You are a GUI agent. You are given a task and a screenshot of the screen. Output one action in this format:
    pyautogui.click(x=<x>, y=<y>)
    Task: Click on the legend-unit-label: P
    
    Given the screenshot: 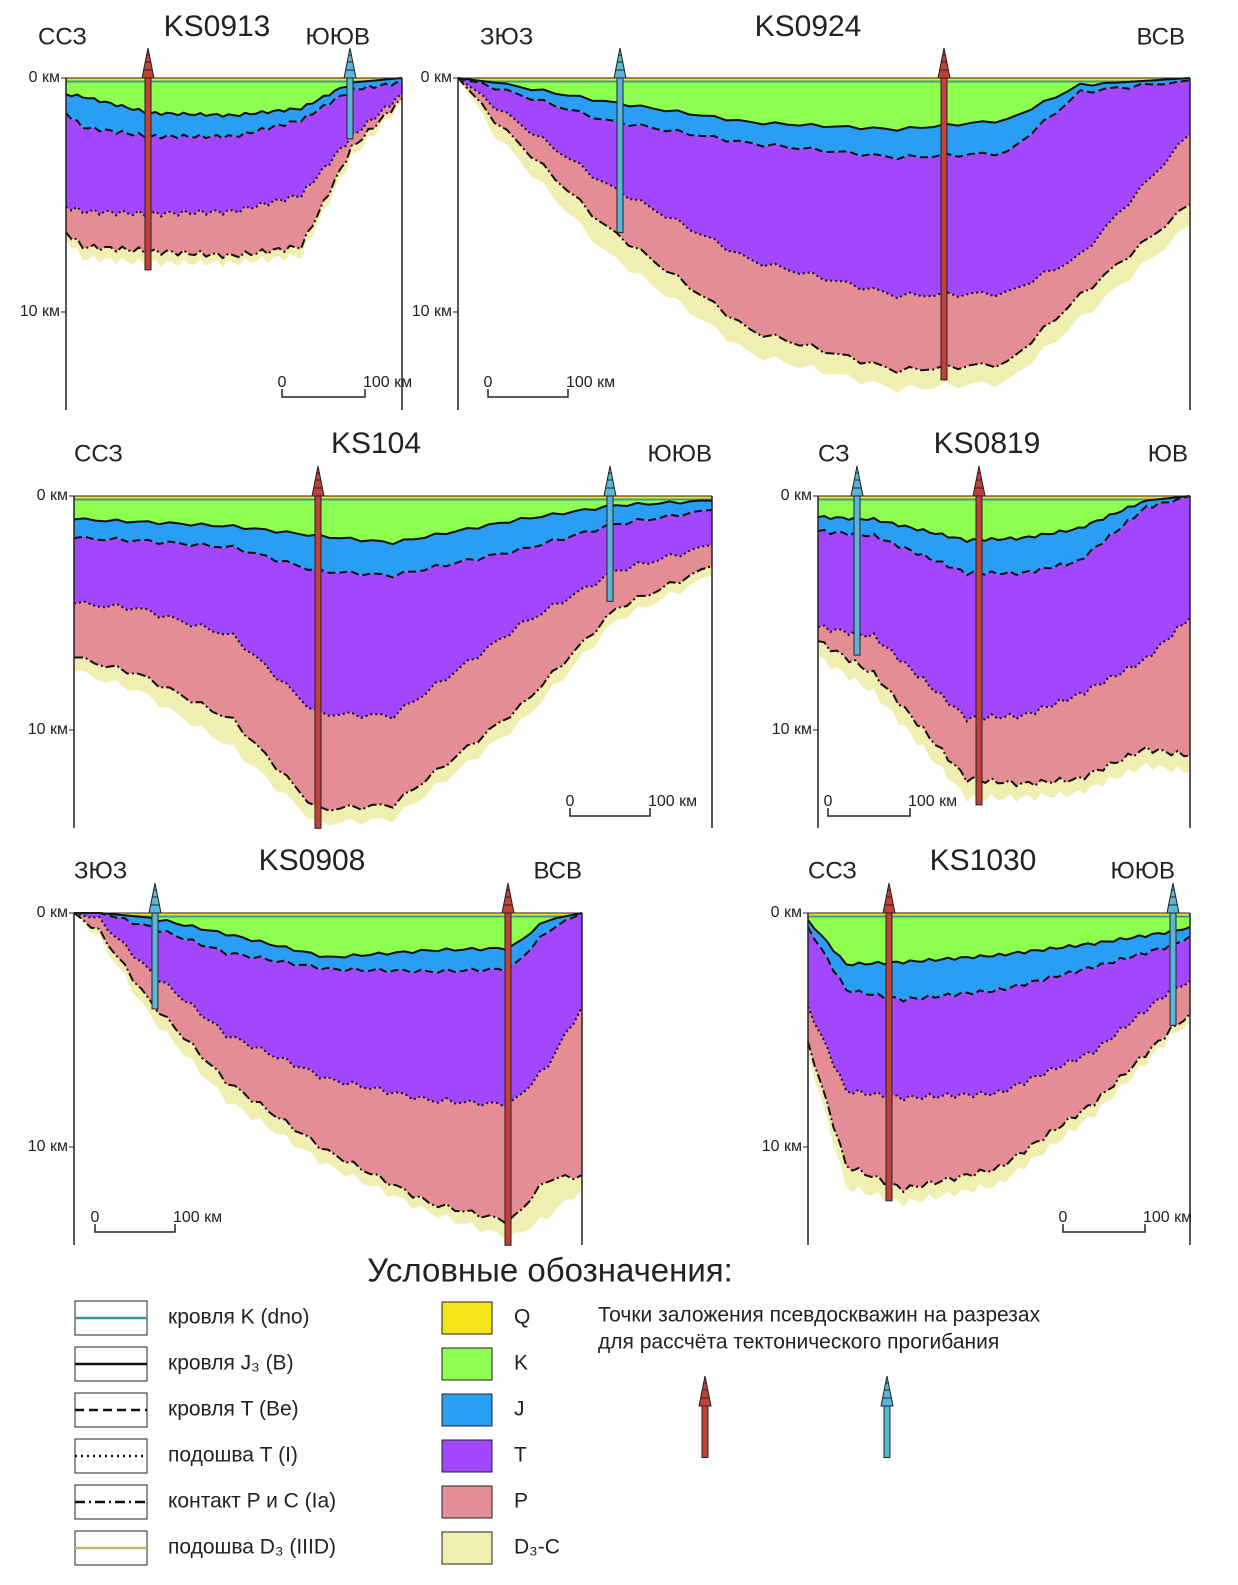 What is the action you would take?
    pyautogui.click(x=521, y=1501)
    